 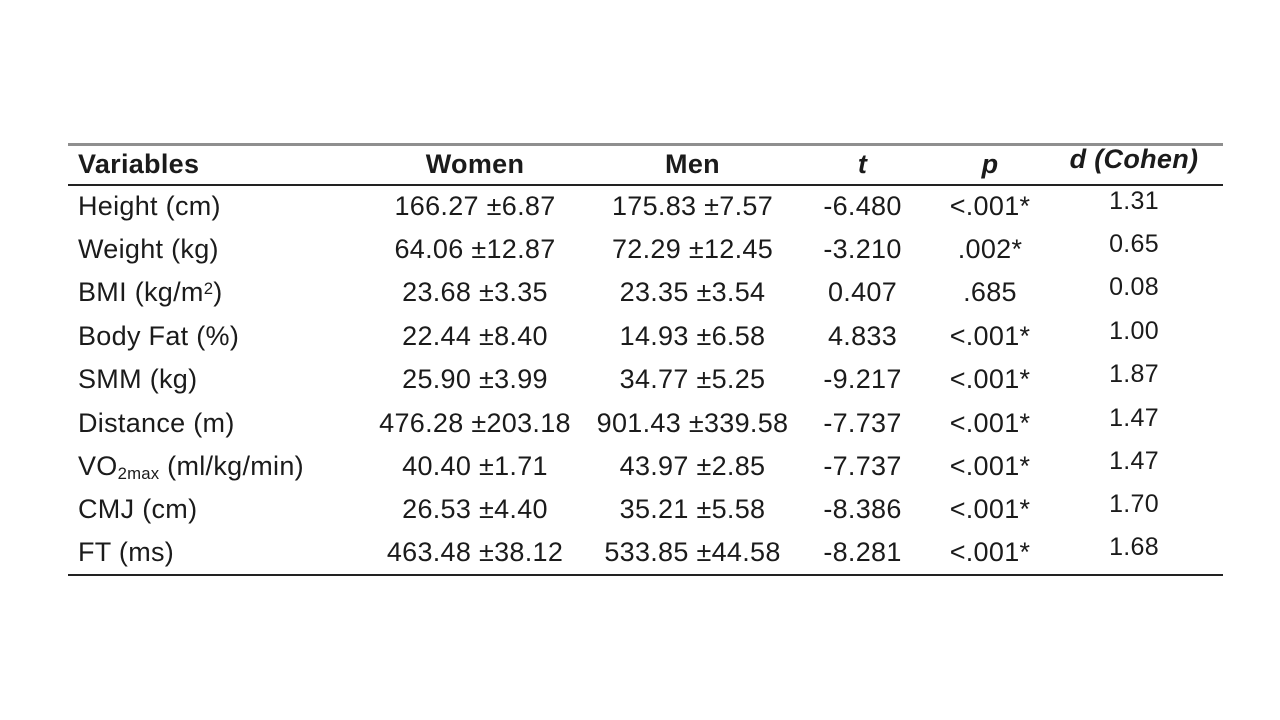 What do you see at coordinates (1134, 504) in the screenshot?
I see `cell-d: 1.70` at bounding box center [1134, 504].